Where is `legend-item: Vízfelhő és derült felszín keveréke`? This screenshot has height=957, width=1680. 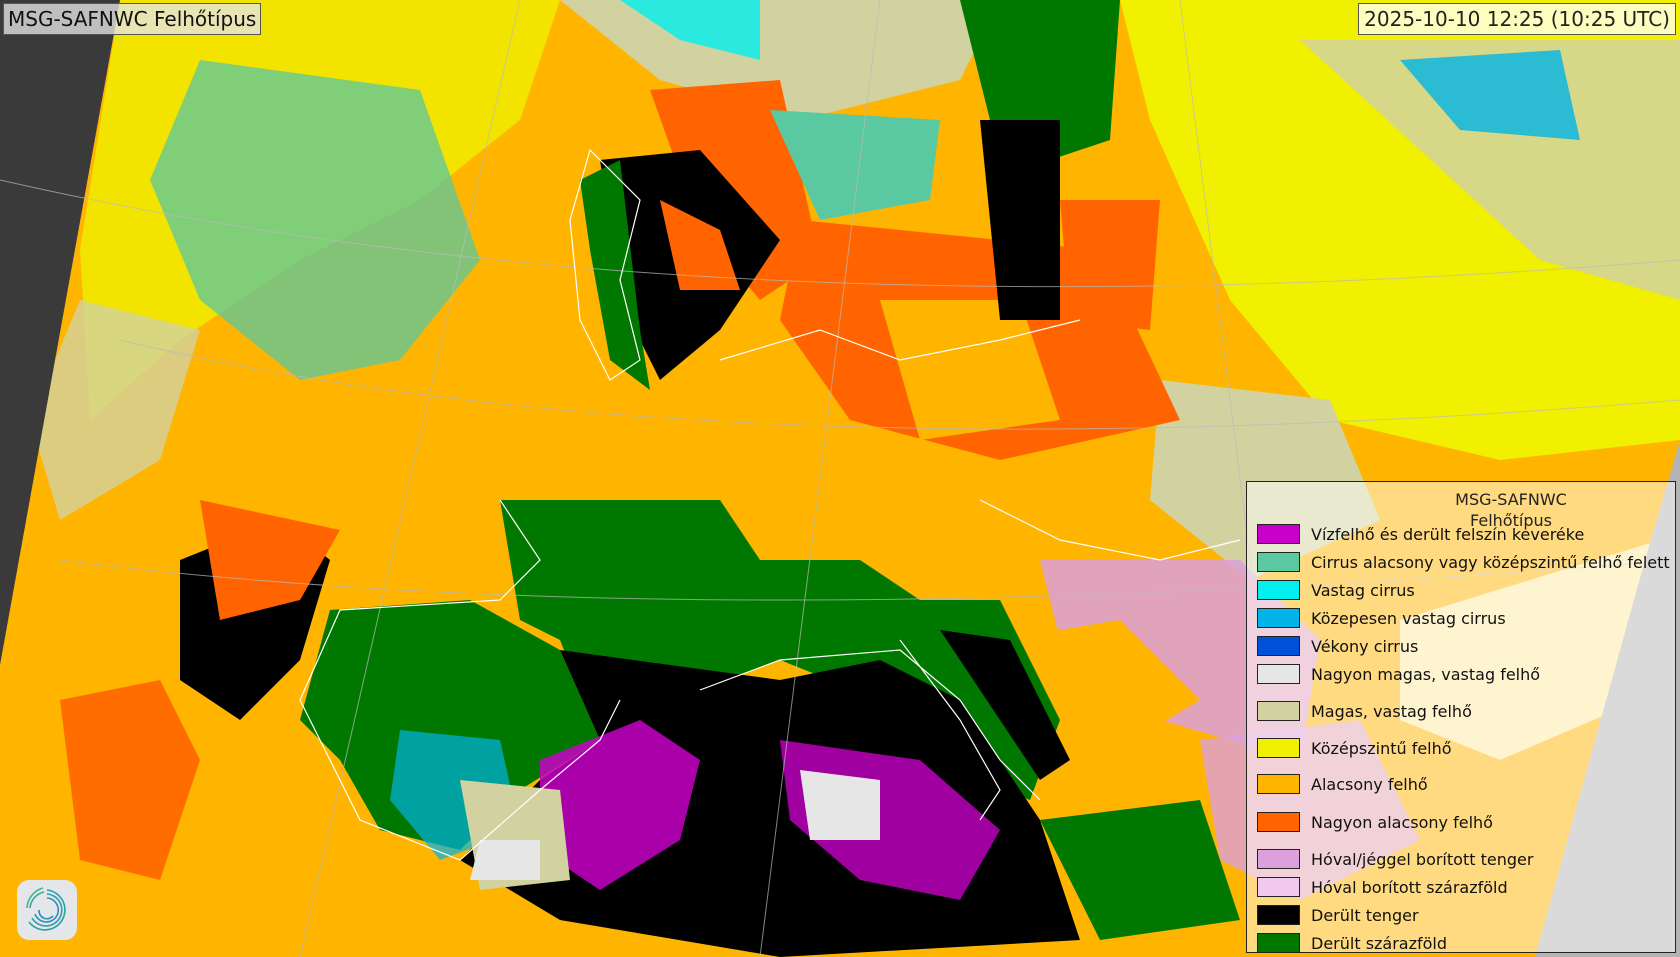 legend-item: Vízfelhő és derült felszín keveréke is located at coordinates (1420, 534).